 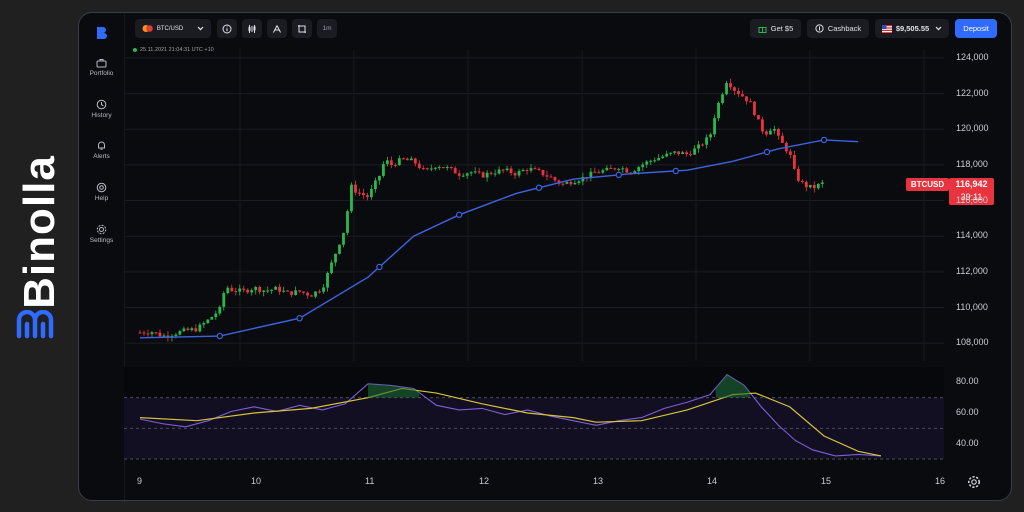 What do you see at coordinates (101, 234) in the screenshot?
I see `sidebar-item-settings: Settings` at bounding box center [101, 234].